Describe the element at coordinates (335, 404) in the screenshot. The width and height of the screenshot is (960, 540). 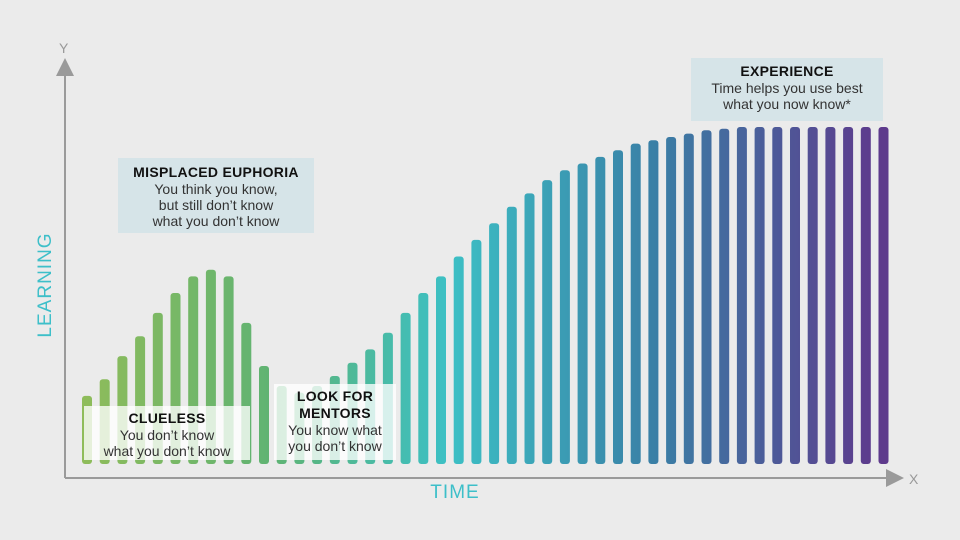
I see `annotation-title: LOOK FOR MENTORS` at that location.